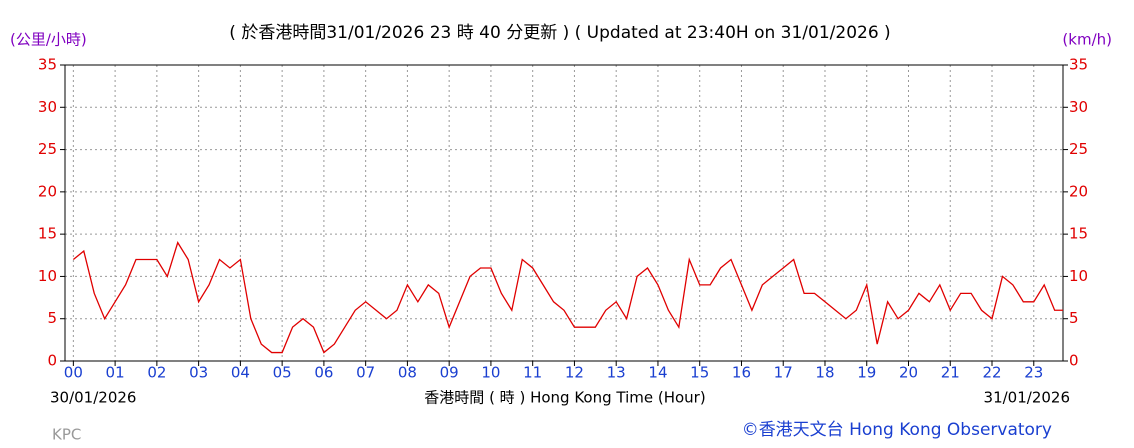 This screenshot has width=1134, height=448. I want to click on x-tick-label: 02, so click(156, 373).